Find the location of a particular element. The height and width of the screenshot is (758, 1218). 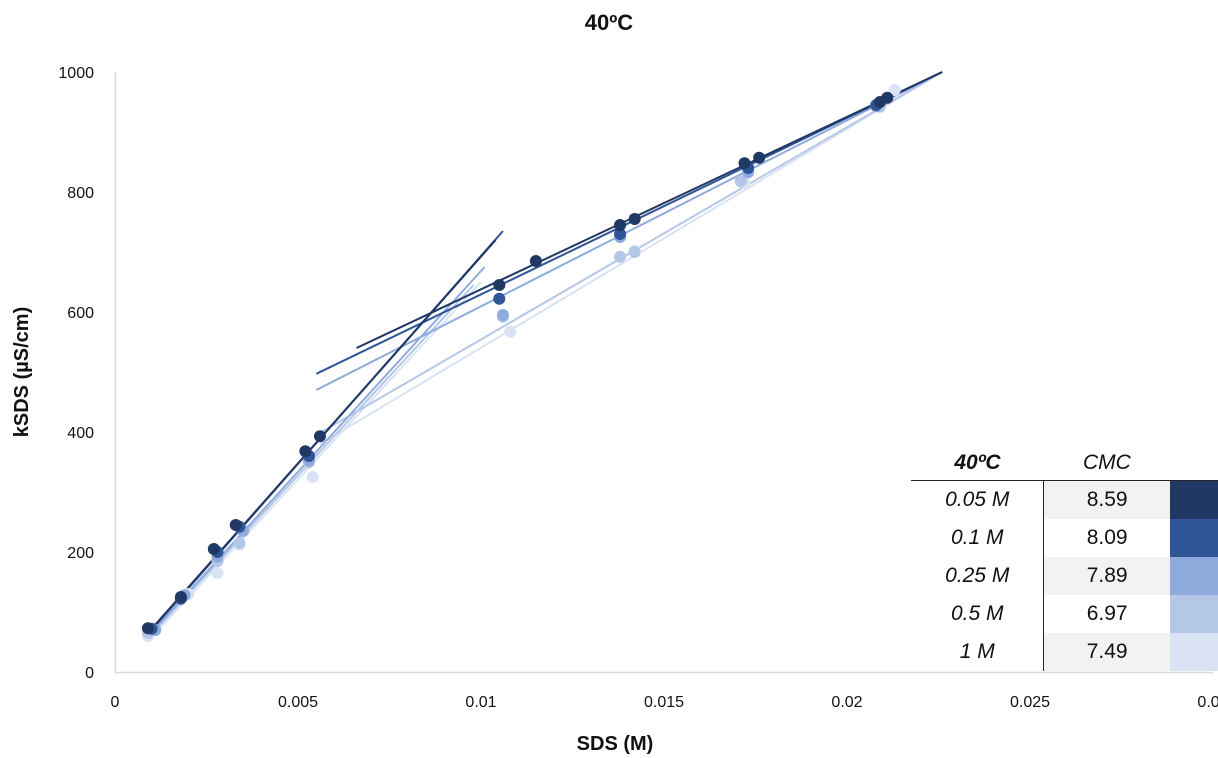

x-tick-labels: 0 0.005 0.01 0.015 0.02 0.025 0.03 is located at coordinates (664, 702).